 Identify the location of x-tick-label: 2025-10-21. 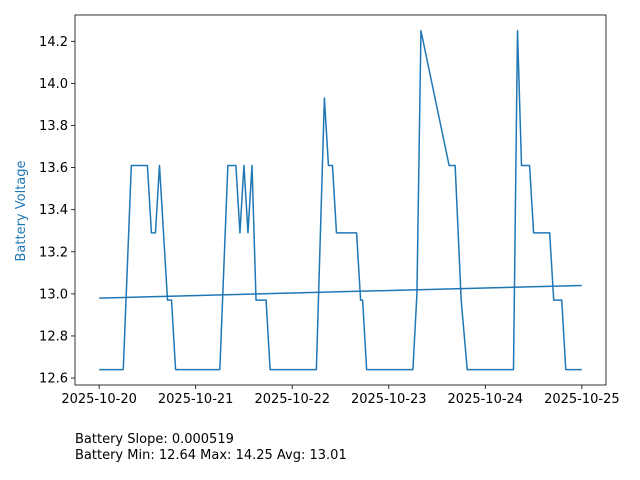
(196, 399).